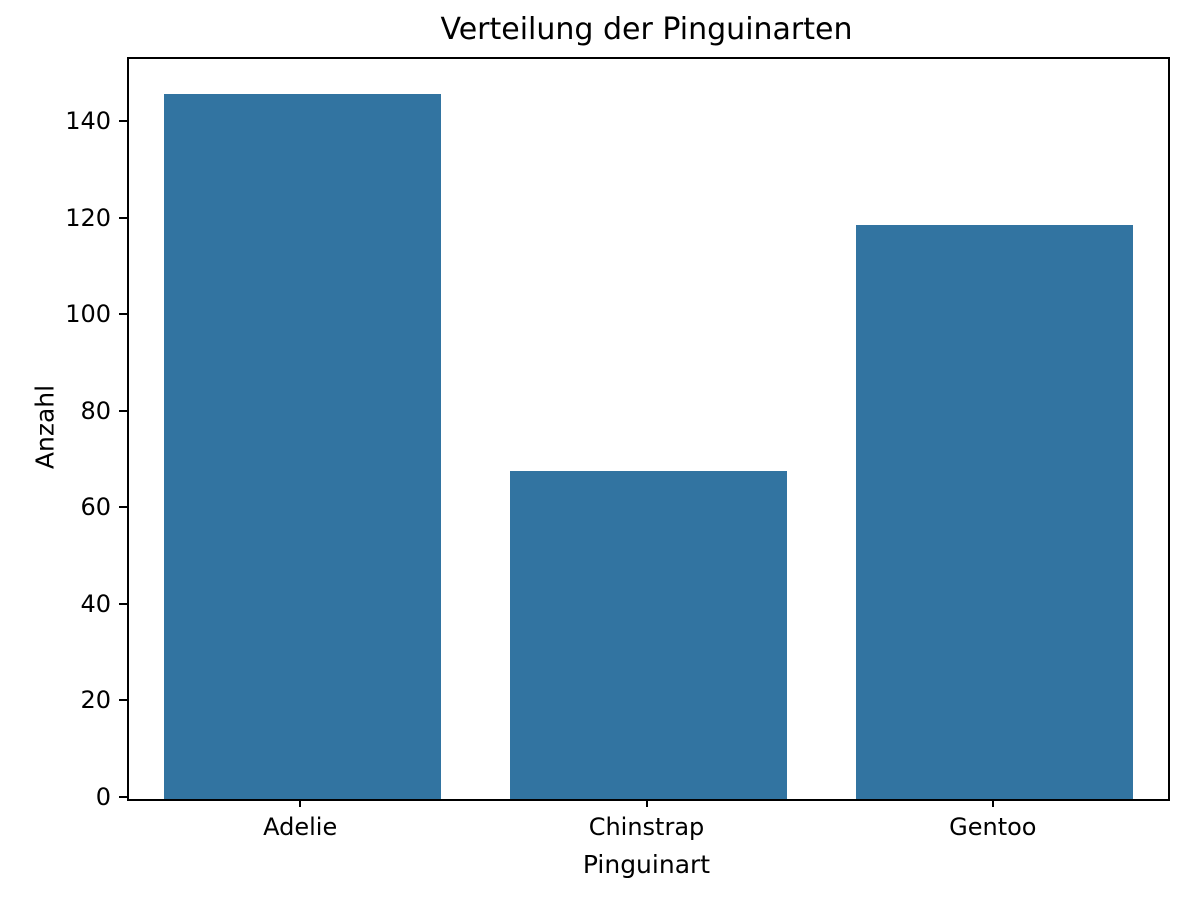 The image size is (1186, 898). What do you see at coordinates (993, 827) in the screenshot?
I see `x-tick-label: Gentoo` at bounding box center [993, 827].